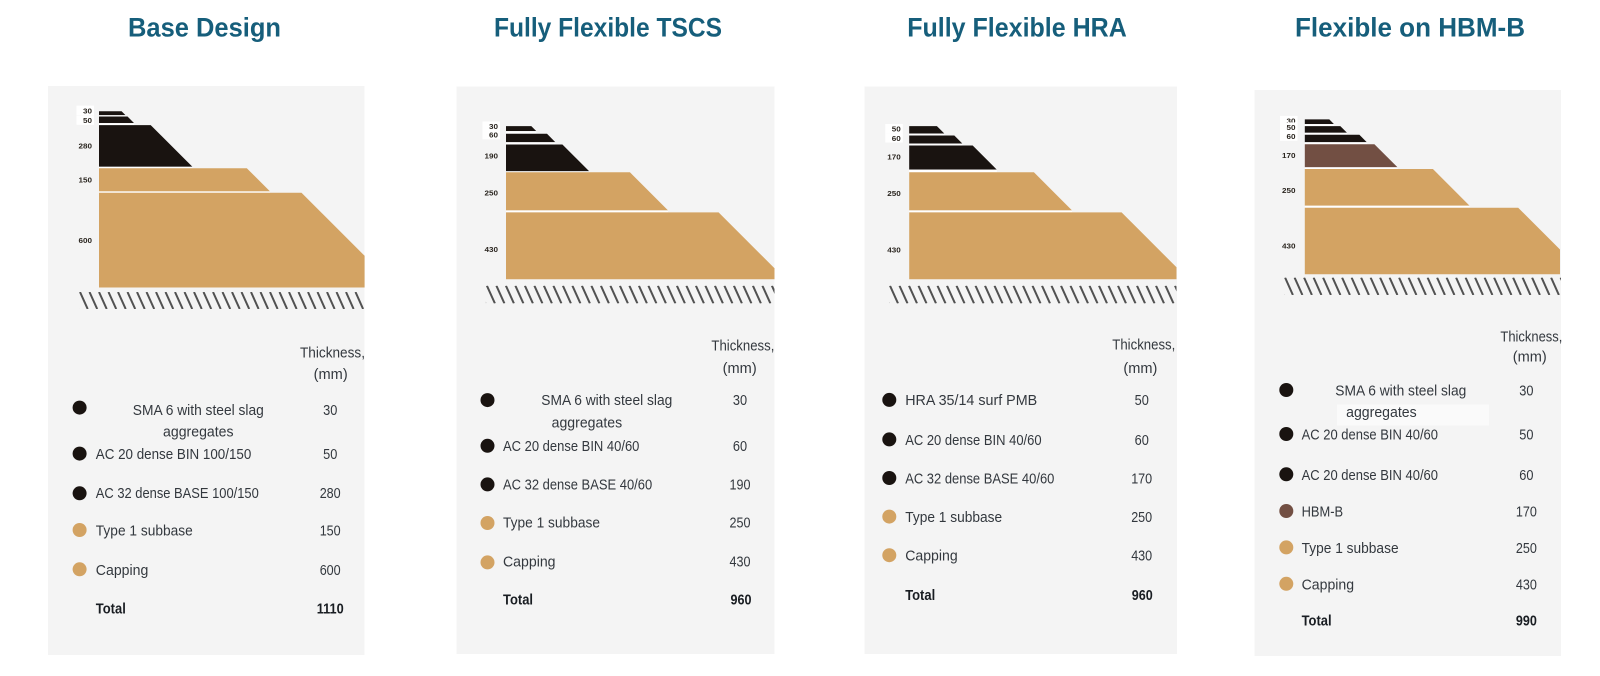 The image size is (1600, 676). Describe the element at coordinates (1323, 512) in the screenshot. I see `svg-text: HBM-B` at that location.